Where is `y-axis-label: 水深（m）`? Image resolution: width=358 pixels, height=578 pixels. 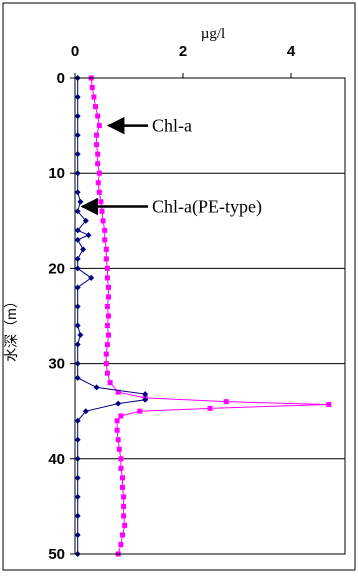
y-axis-label: 水深（m） is located at coordinates (11, 328).